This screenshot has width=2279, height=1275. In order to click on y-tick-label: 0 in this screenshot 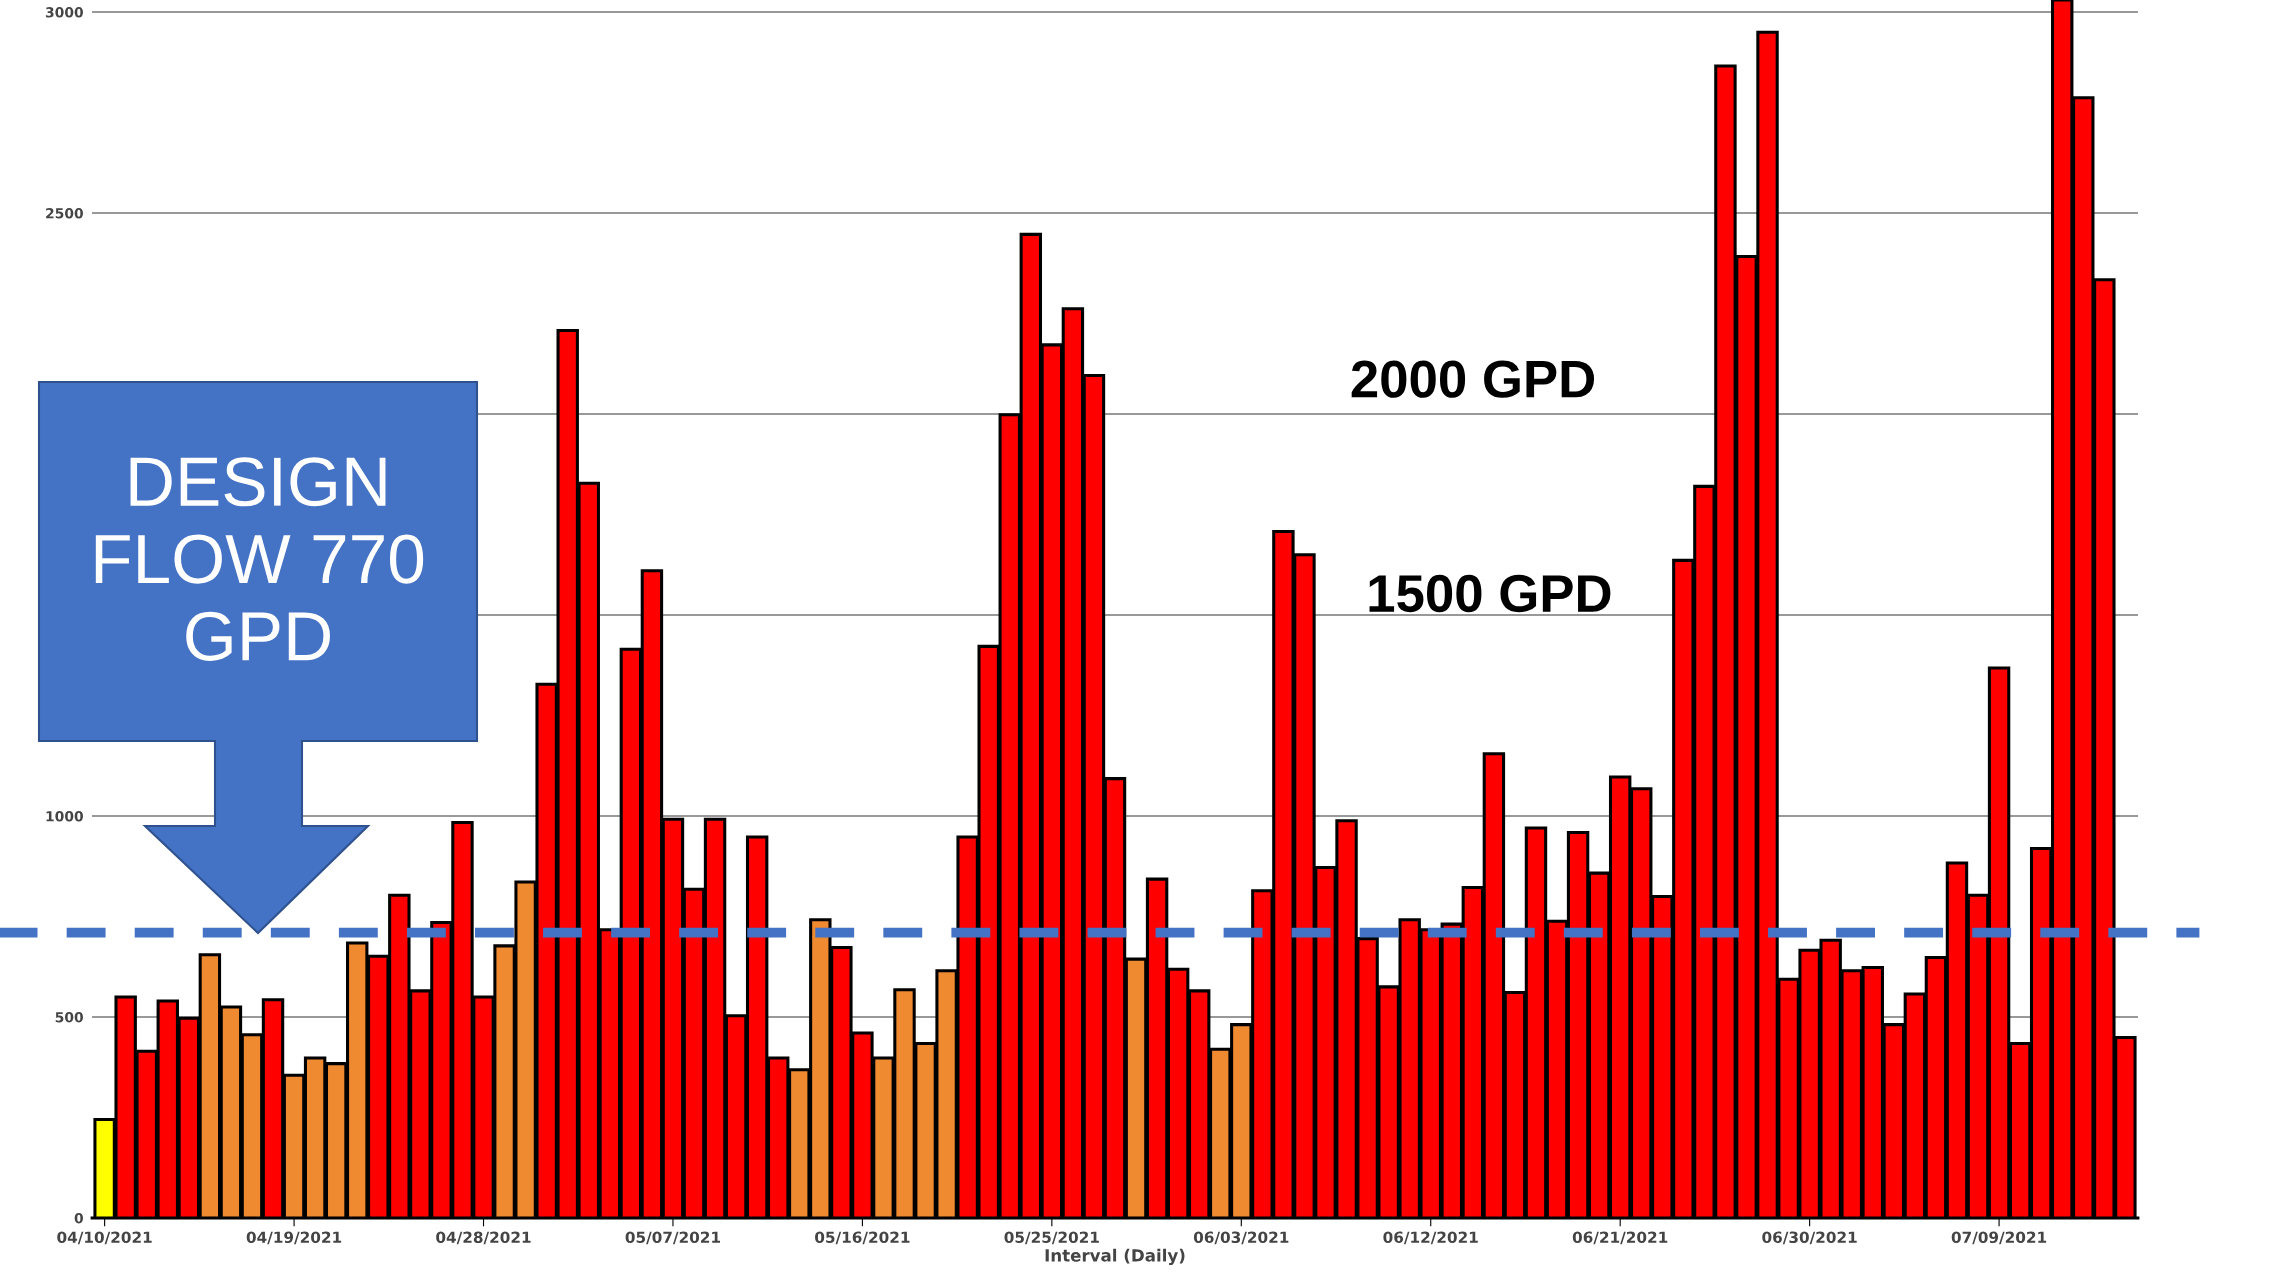, I will do `click(78, 1218)`.